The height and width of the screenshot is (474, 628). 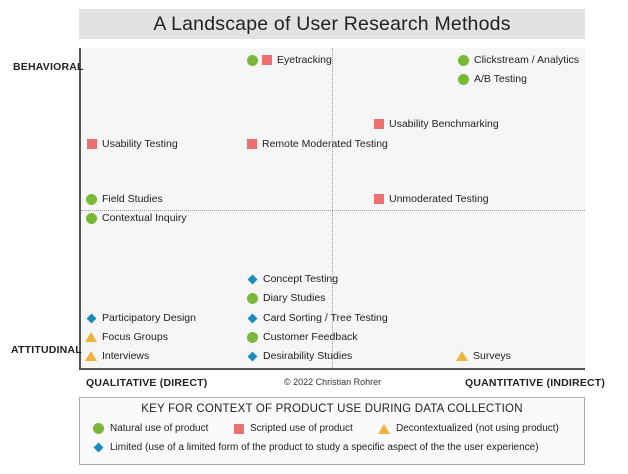 I want to click on method-usability-benchmarking: Usability Benchmarking, so click(x=436, y=124).